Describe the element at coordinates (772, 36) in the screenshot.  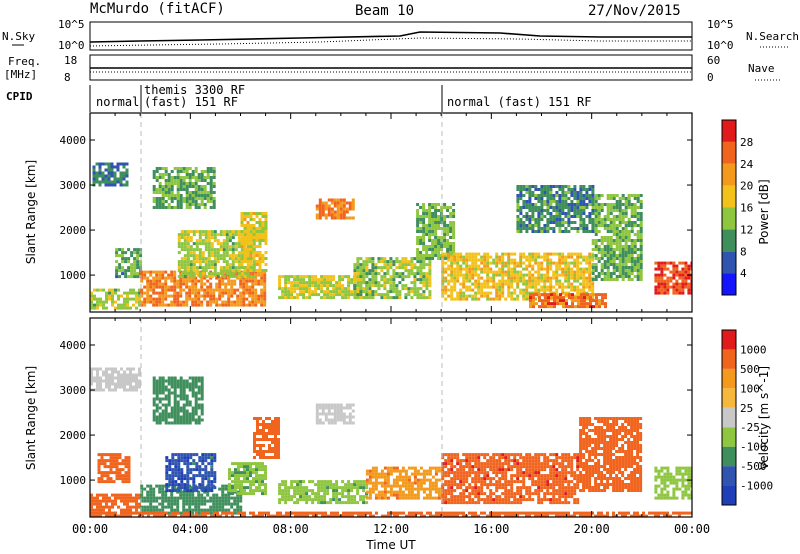
I see `nsearch-label: N.Search` at that location.